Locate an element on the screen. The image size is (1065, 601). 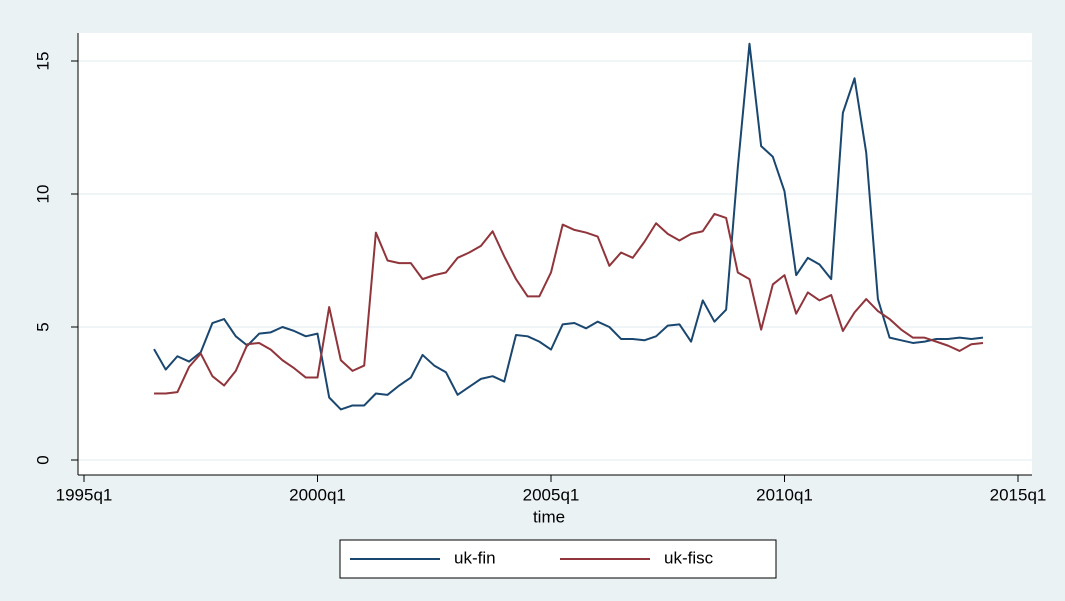
legend-label: uk-fisc is located at coordinates (689, 557).